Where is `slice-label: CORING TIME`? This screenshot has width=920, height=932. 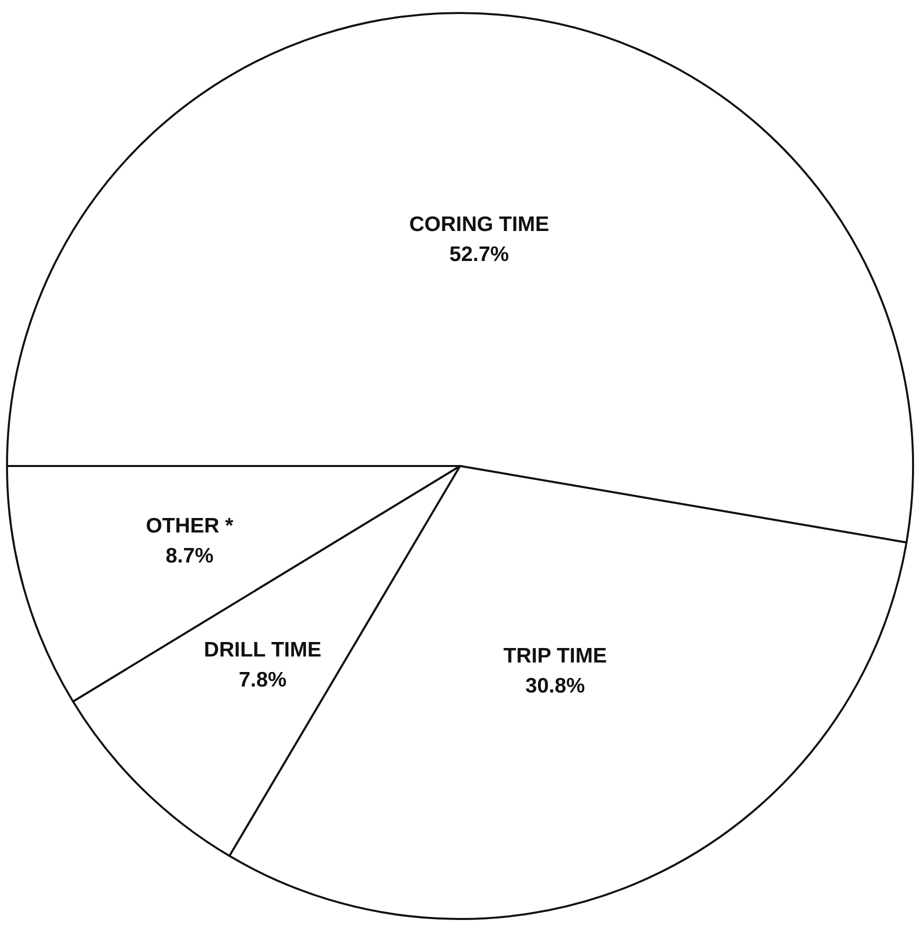
slice-label: CORING TIME is located at coordinates (479, 224).